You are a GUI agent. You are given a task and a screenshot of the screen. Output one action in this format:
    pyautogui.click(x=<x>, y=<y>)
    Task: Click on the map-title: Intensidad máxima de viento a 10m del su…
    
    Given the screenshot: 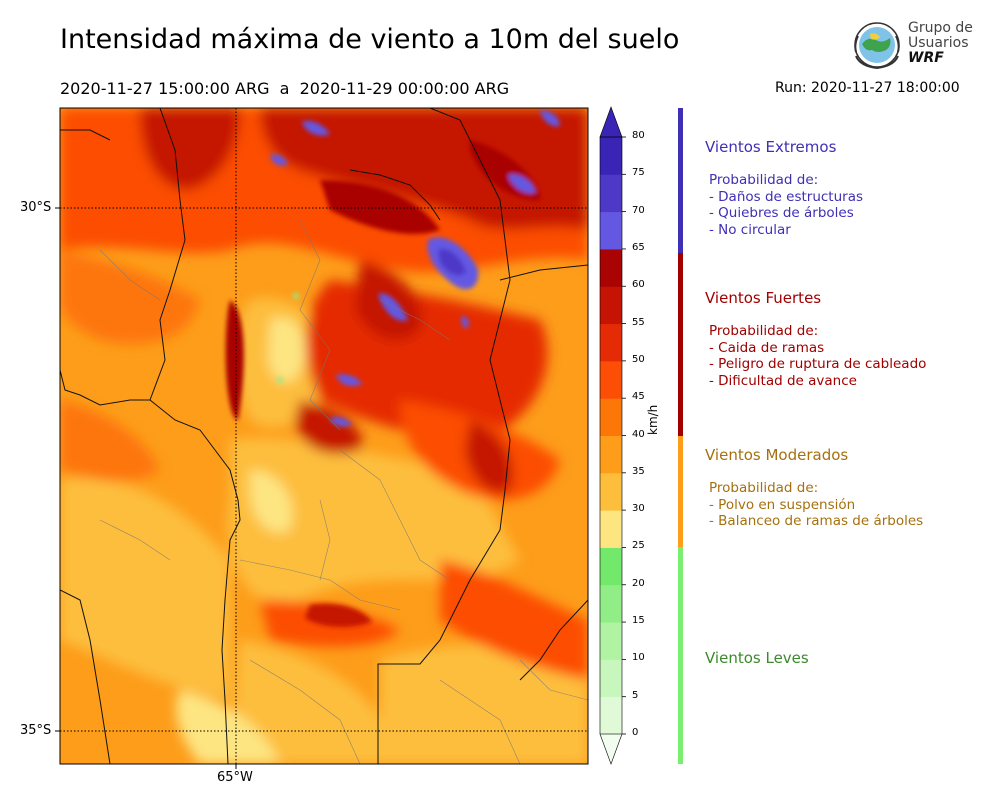 What is the action you would take?
    pyautogui.click(x=370, y=39)
    